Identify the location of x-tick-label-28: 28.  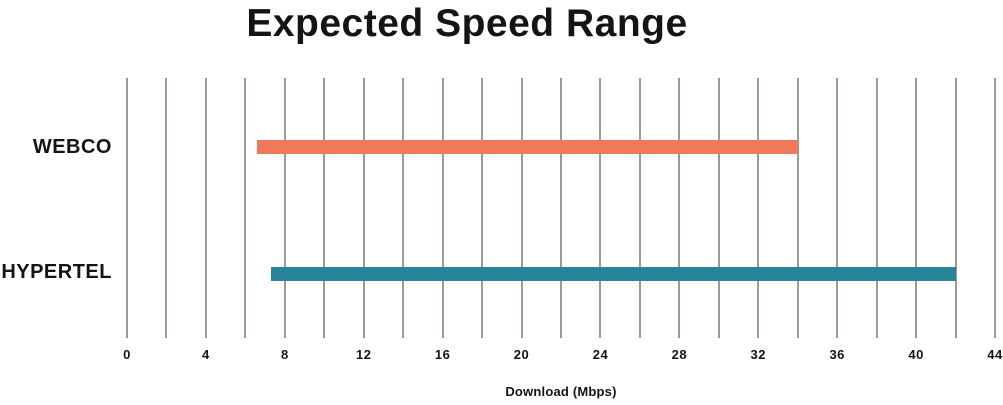
(679, 354).